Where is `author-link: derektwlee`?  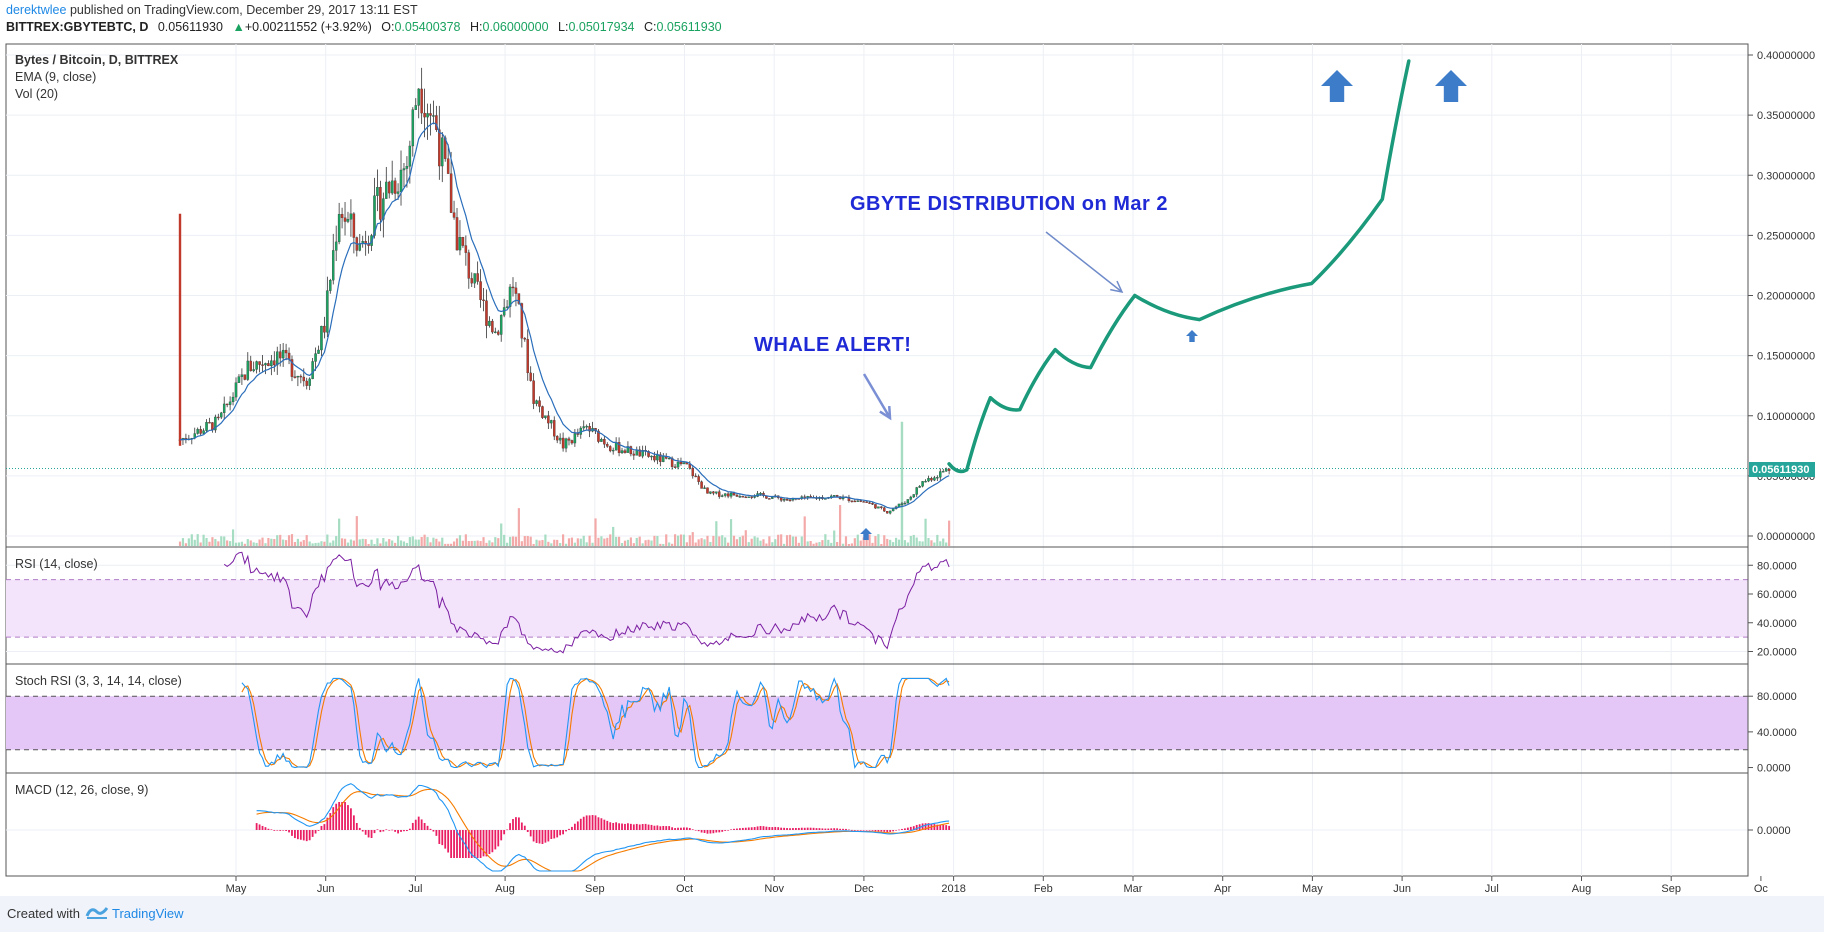
author-link: derektwlee is located at coordinates (36, 10).